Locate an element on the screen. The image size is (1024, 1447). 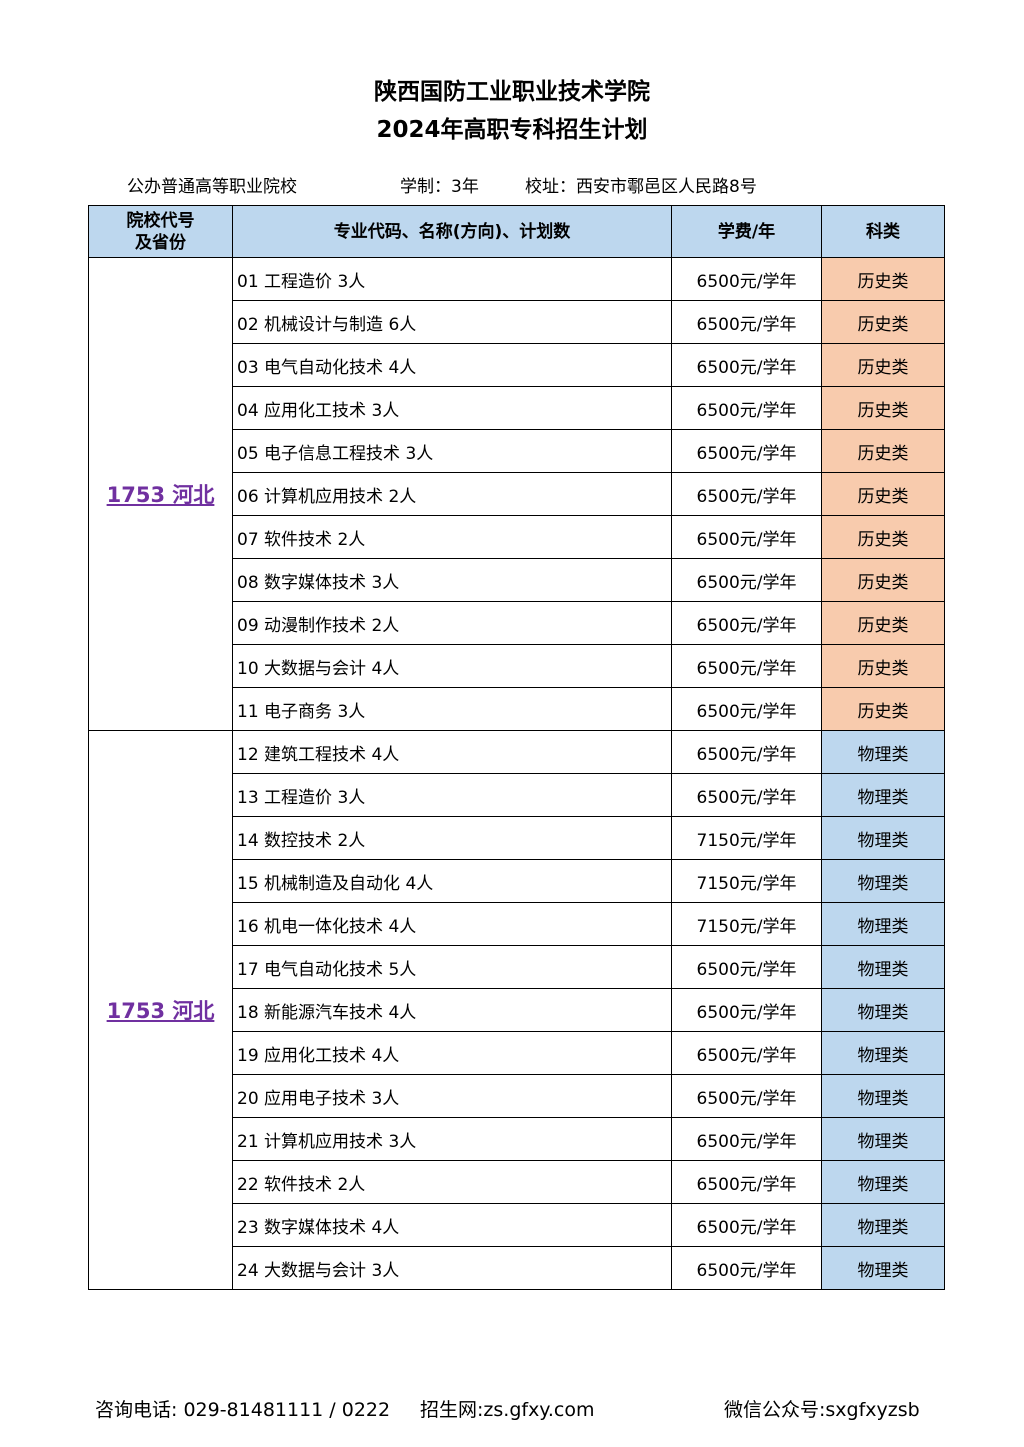
table-row: 17 电气自动化技术 5人 6500元/学年 物理类 is located at coordinates (517, 967).